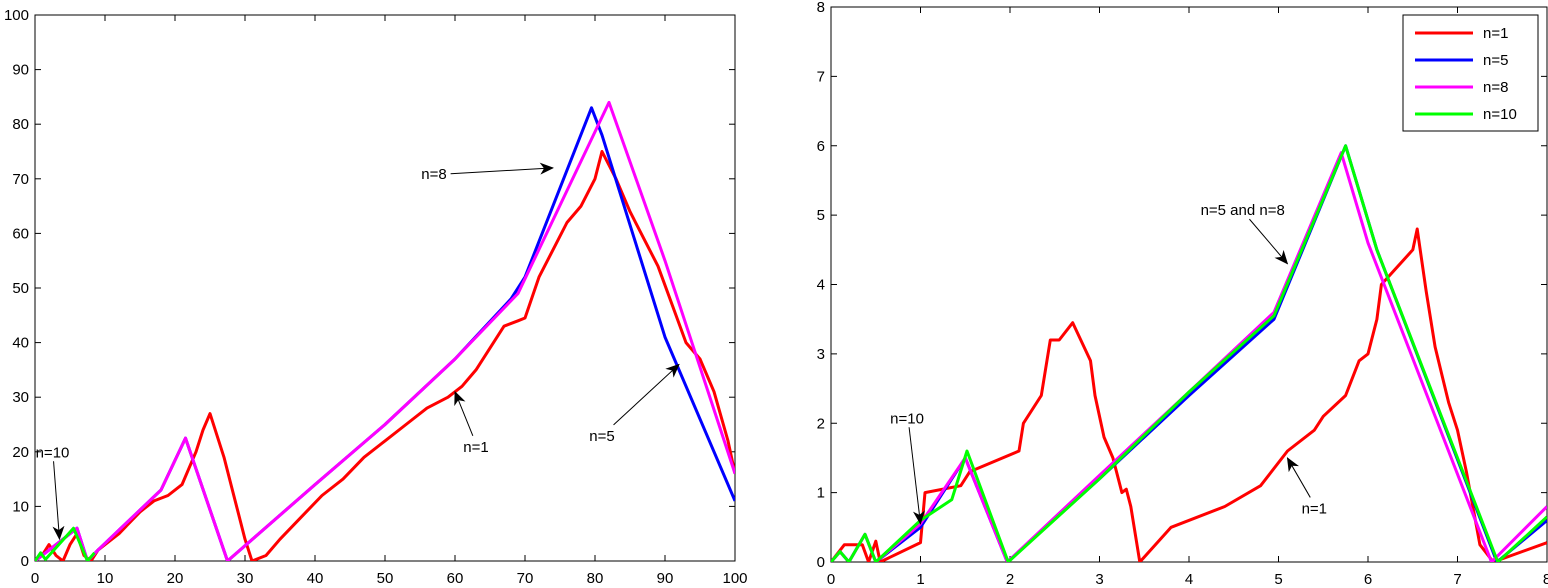  I want to click on annotation-label: n=5, so click(601, 436).